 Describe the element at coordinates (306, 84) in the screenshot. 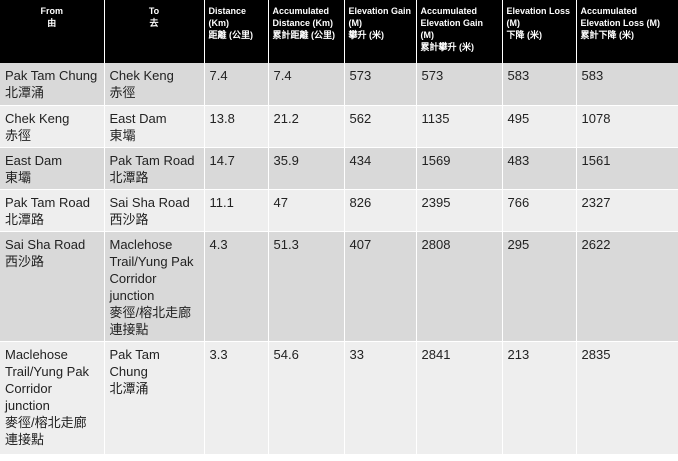

I see `cell-accumulated-distance: 7.4` at that location.